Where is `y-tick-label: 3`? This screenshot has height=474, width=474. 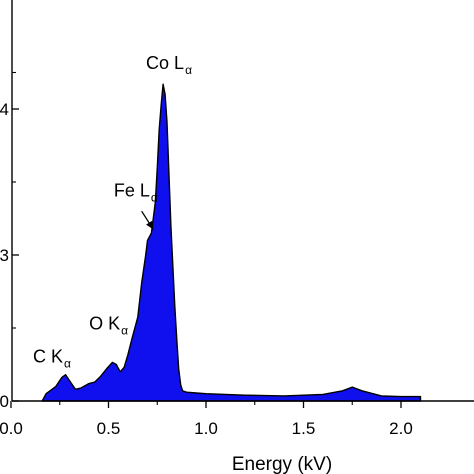
y-tick-label: 3 is located at coordinates (4, 255).